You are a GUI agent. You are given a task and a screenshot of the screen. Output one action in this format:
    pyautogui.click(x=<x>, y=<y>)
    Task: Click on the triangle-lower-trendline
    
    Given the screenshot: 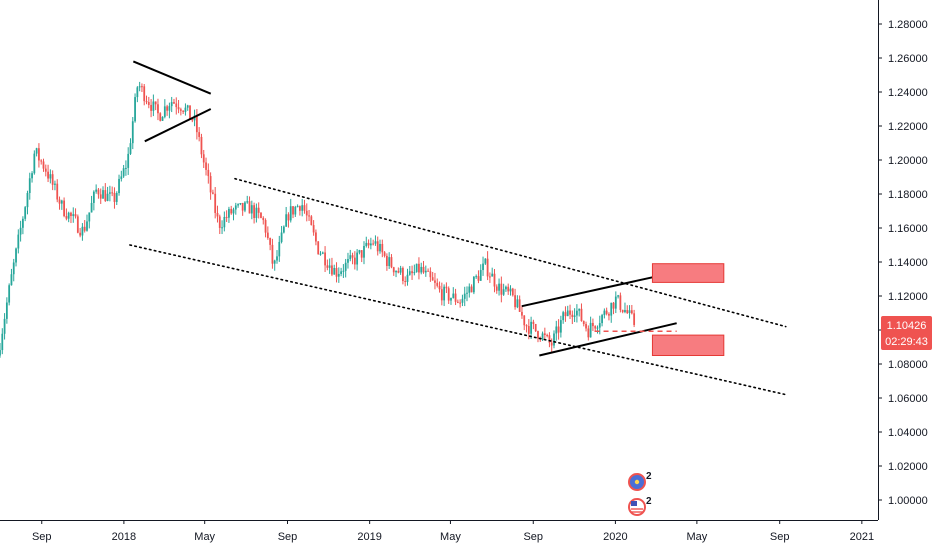 What is the action you would take?
    pyautogui.click(x=178, y=125)
    